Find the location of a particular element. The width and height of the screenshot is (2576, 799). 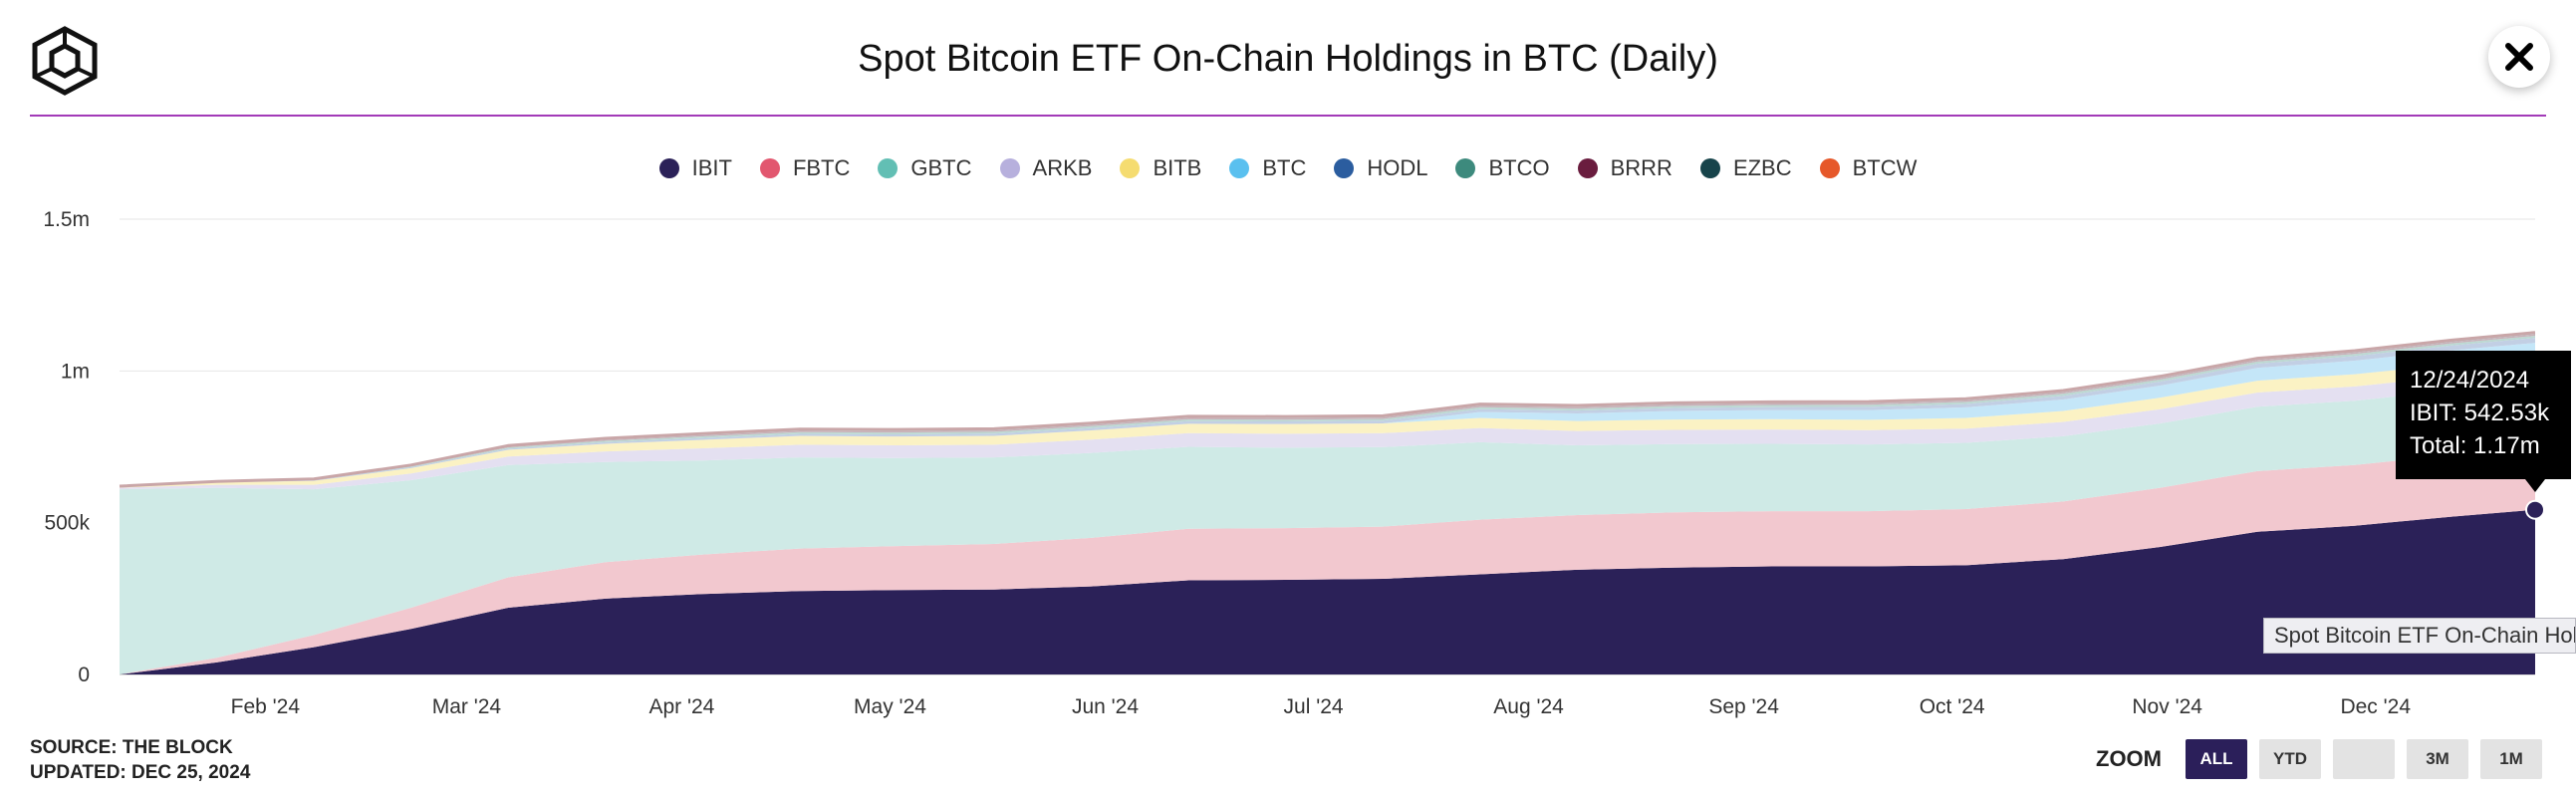

zoom-label: ZOOM is located at coordinates (2129, 758).